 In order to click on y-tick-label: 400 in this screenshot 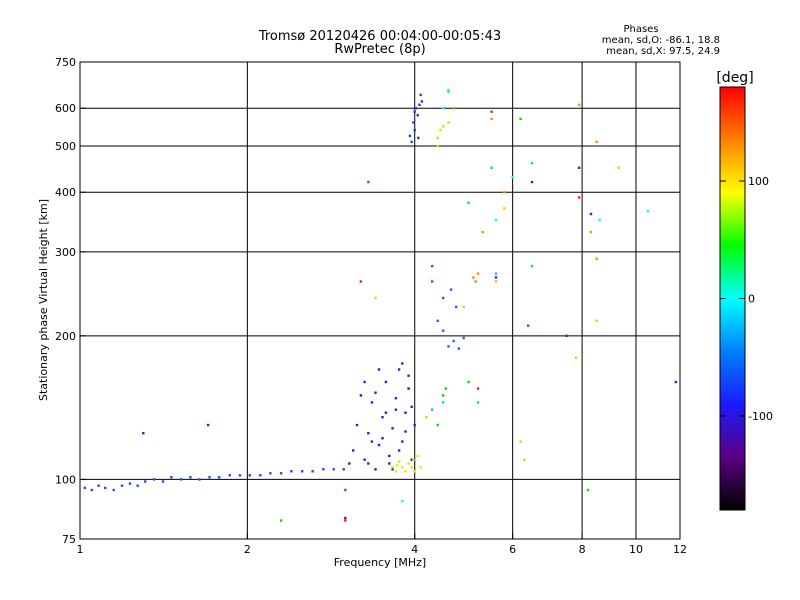, I will do `click(65, 192)`.